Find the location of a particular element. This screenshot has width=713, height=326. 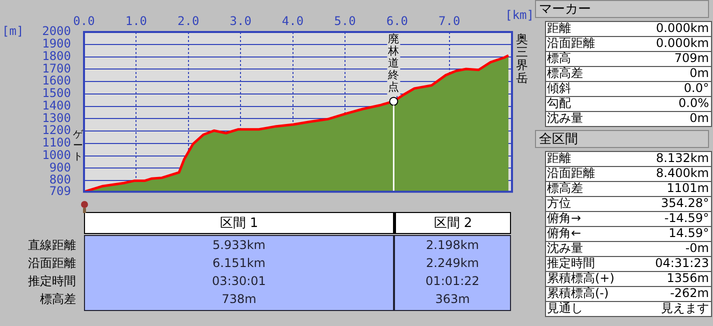

text: 見えます is located at coordinates (685, 308).